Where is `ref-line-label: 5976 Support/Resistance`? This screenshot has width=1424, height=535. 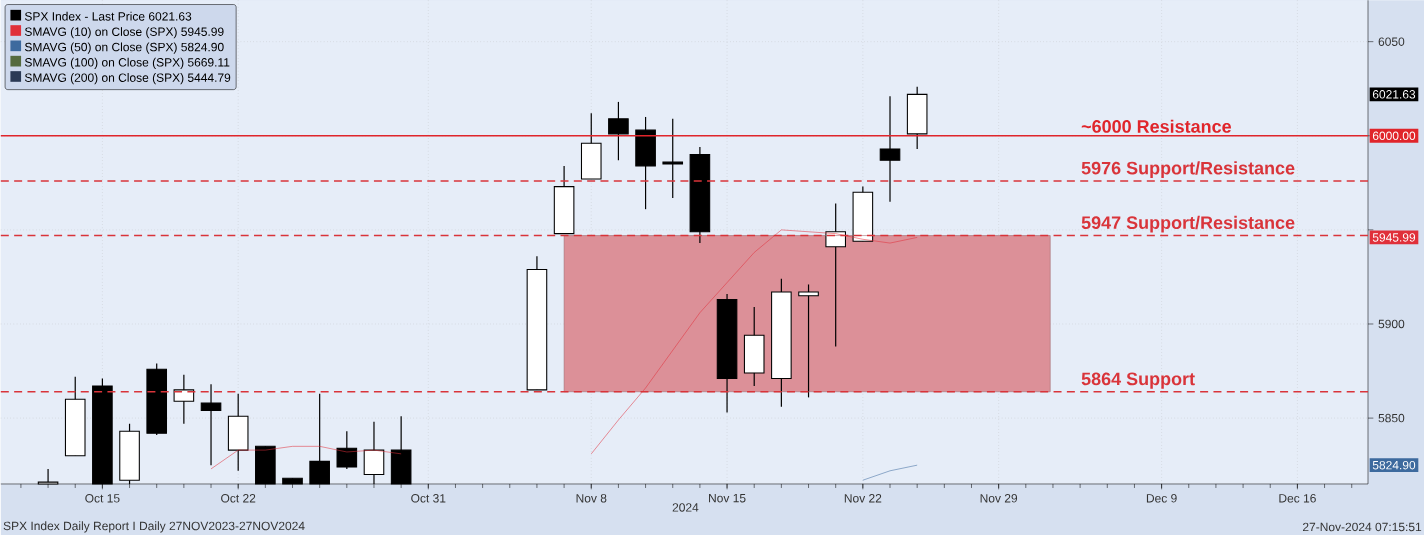 ref-line-label: 5976 Support/Resistance is located at coordinates (1188, 170).